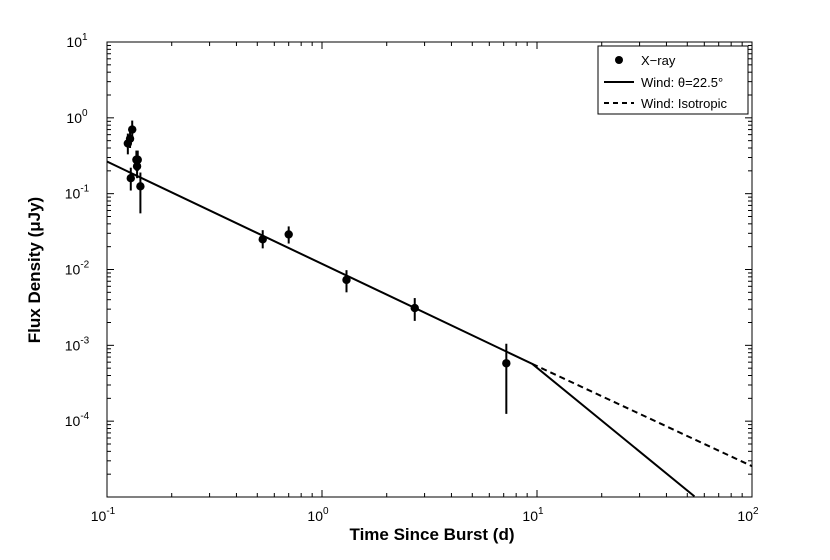 The image size is (830, 560). Describe the element at coordinates (77, 193) in the screenshot. I see `y-tick-label: 10⁻¹` at that location.